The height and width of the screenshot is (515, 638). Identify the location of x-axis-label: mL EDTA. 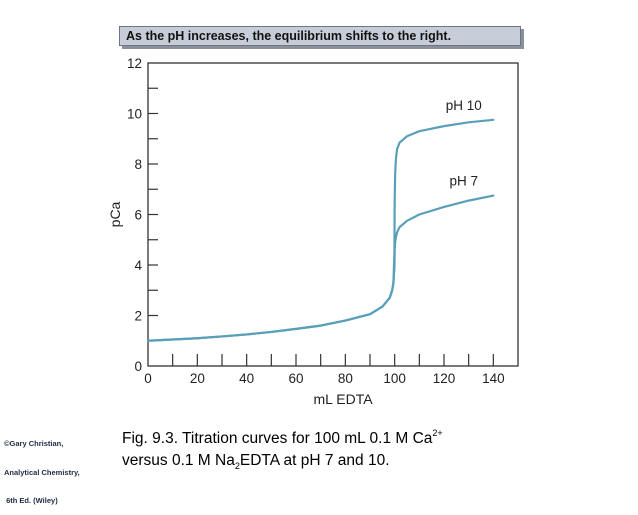
(343, 399).